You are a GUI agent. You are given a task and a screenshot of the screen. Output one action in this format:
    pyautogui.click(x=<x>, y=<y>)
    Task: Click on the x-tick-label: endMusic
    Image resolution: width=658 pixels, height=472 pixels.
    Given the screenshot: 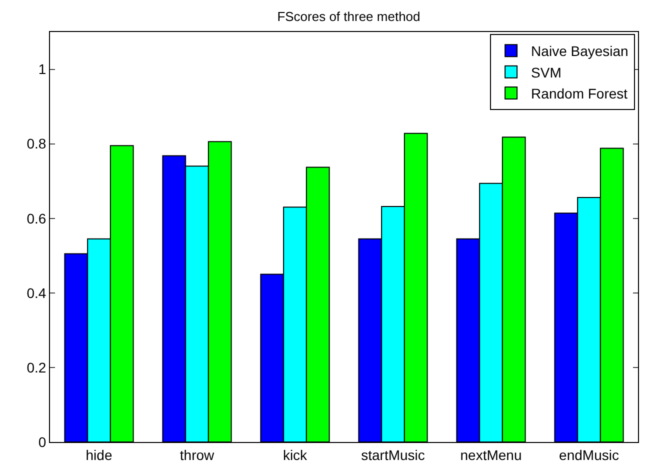 What is the action you would take?
    pyautogui.click(x=589, y=454)
    